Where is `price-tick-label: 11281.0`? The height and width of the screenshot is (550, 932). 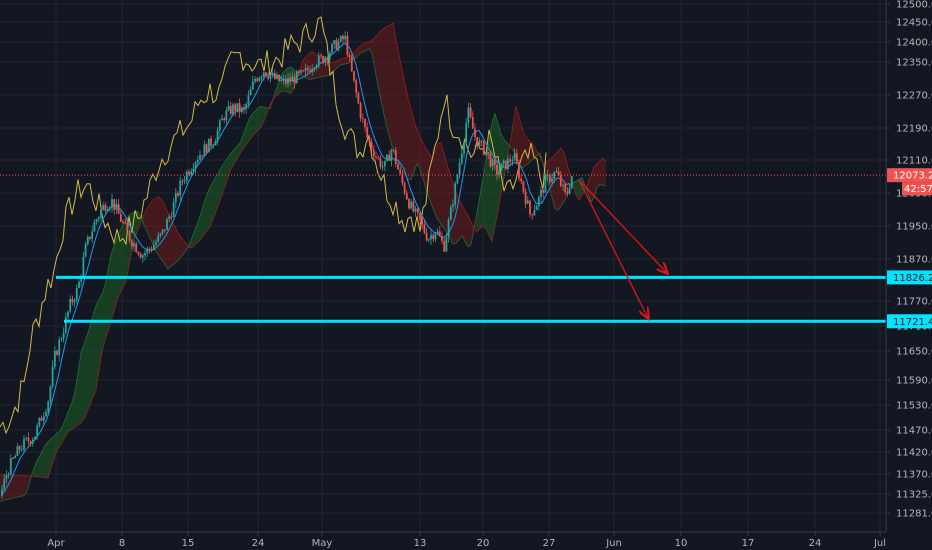
price-tick-label: 11281.0 is located at coordinates (914, 514).